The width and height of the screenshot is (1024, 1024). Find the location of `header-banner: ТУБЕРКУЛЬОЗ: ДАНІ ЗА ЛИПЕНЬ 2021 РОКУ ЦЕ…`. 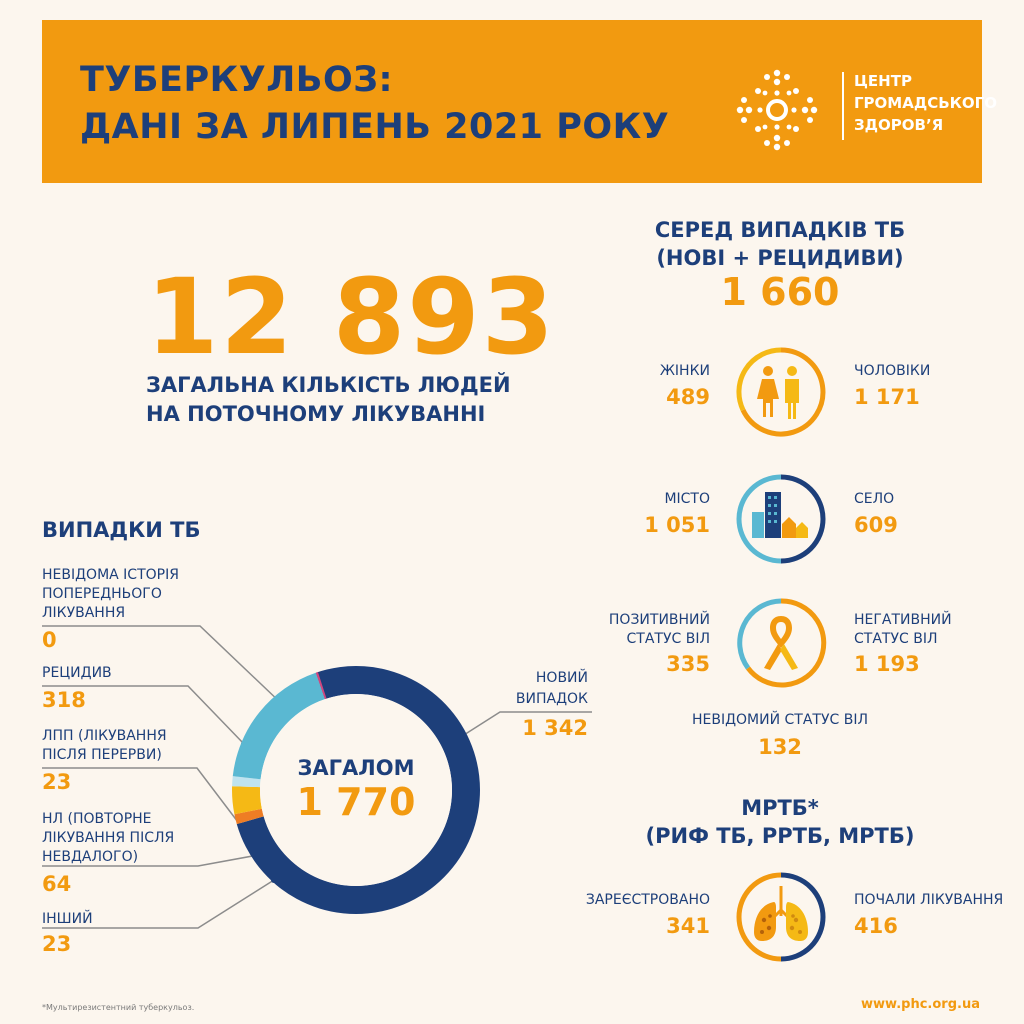

header-banner: ТУБЕРКУЛЬОЗ: ДАНІ ЗА ЛИПЕНЬ 2021 РОКУ ЦЕ… is located at coordinates (519, 101).